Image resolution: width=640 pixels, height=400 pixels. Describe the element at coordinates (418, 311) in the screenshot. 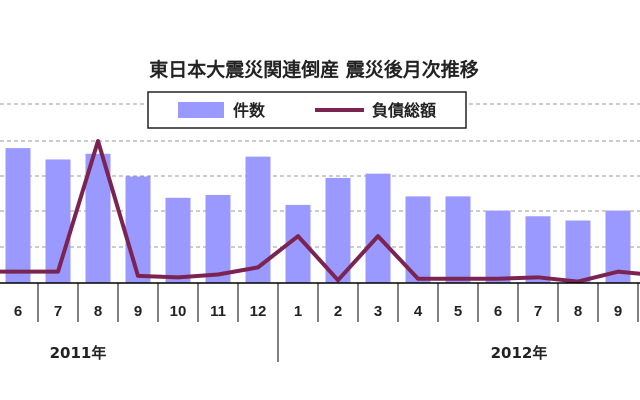

I see `x-tick-label-10: 4` at that location.